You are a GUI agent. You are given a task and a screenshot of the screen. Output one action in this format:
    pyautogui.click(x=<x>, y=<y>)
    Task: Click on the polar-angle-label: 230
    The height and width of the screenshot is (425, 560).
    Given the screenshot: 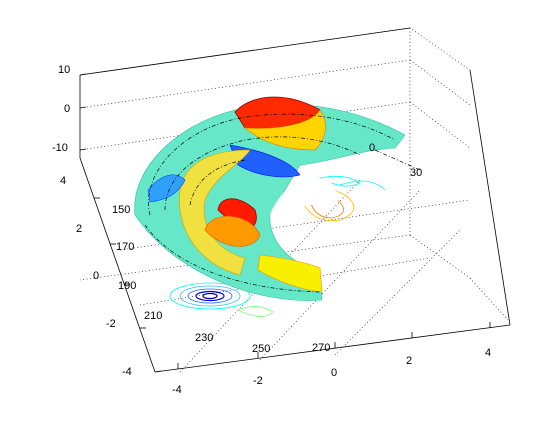 What is the action you would take?
    pyautogui.click(x=204, y=338)
    